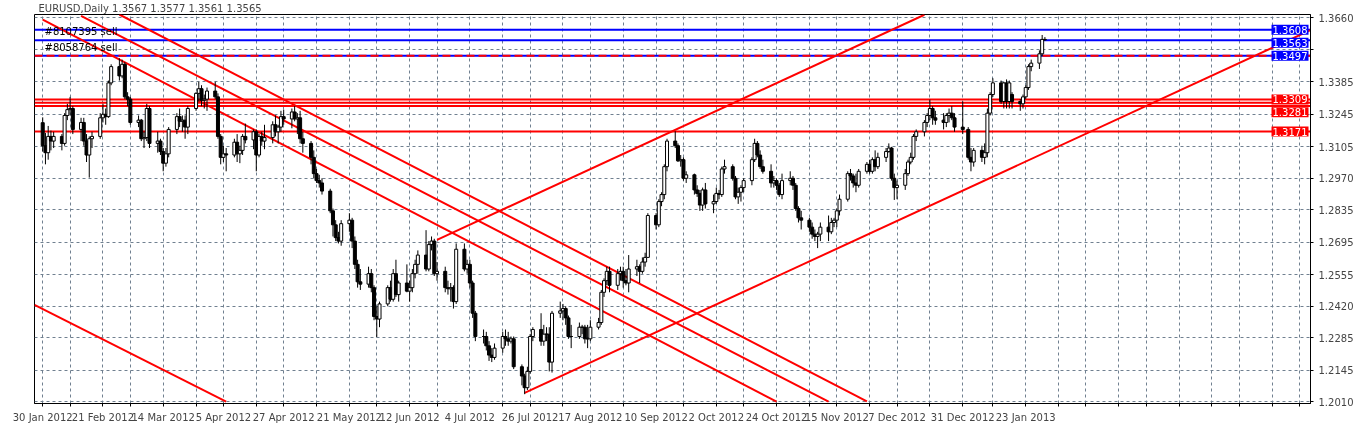 The height and width of the screenshot is (425, 1360). What do you see at coordinates (283, 417) in the screenshot?
I see `x-tick-label: 27 Apr 2012` at bounding box center [283, 417].